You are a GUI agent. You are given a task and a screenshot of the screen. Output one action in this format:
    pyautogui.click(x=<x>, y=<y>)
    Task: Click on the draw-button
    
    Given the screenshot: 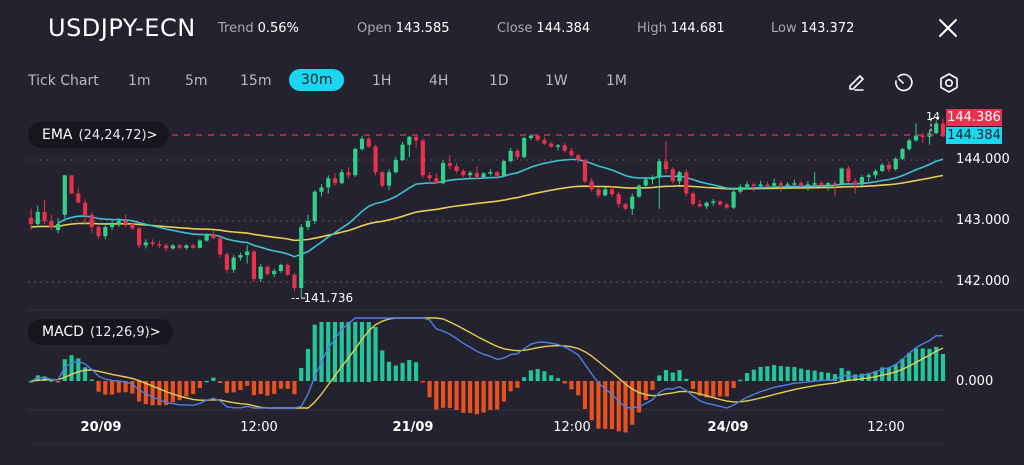 What is the action you would take?
    pyautogui.click(x=857, y=83)
    